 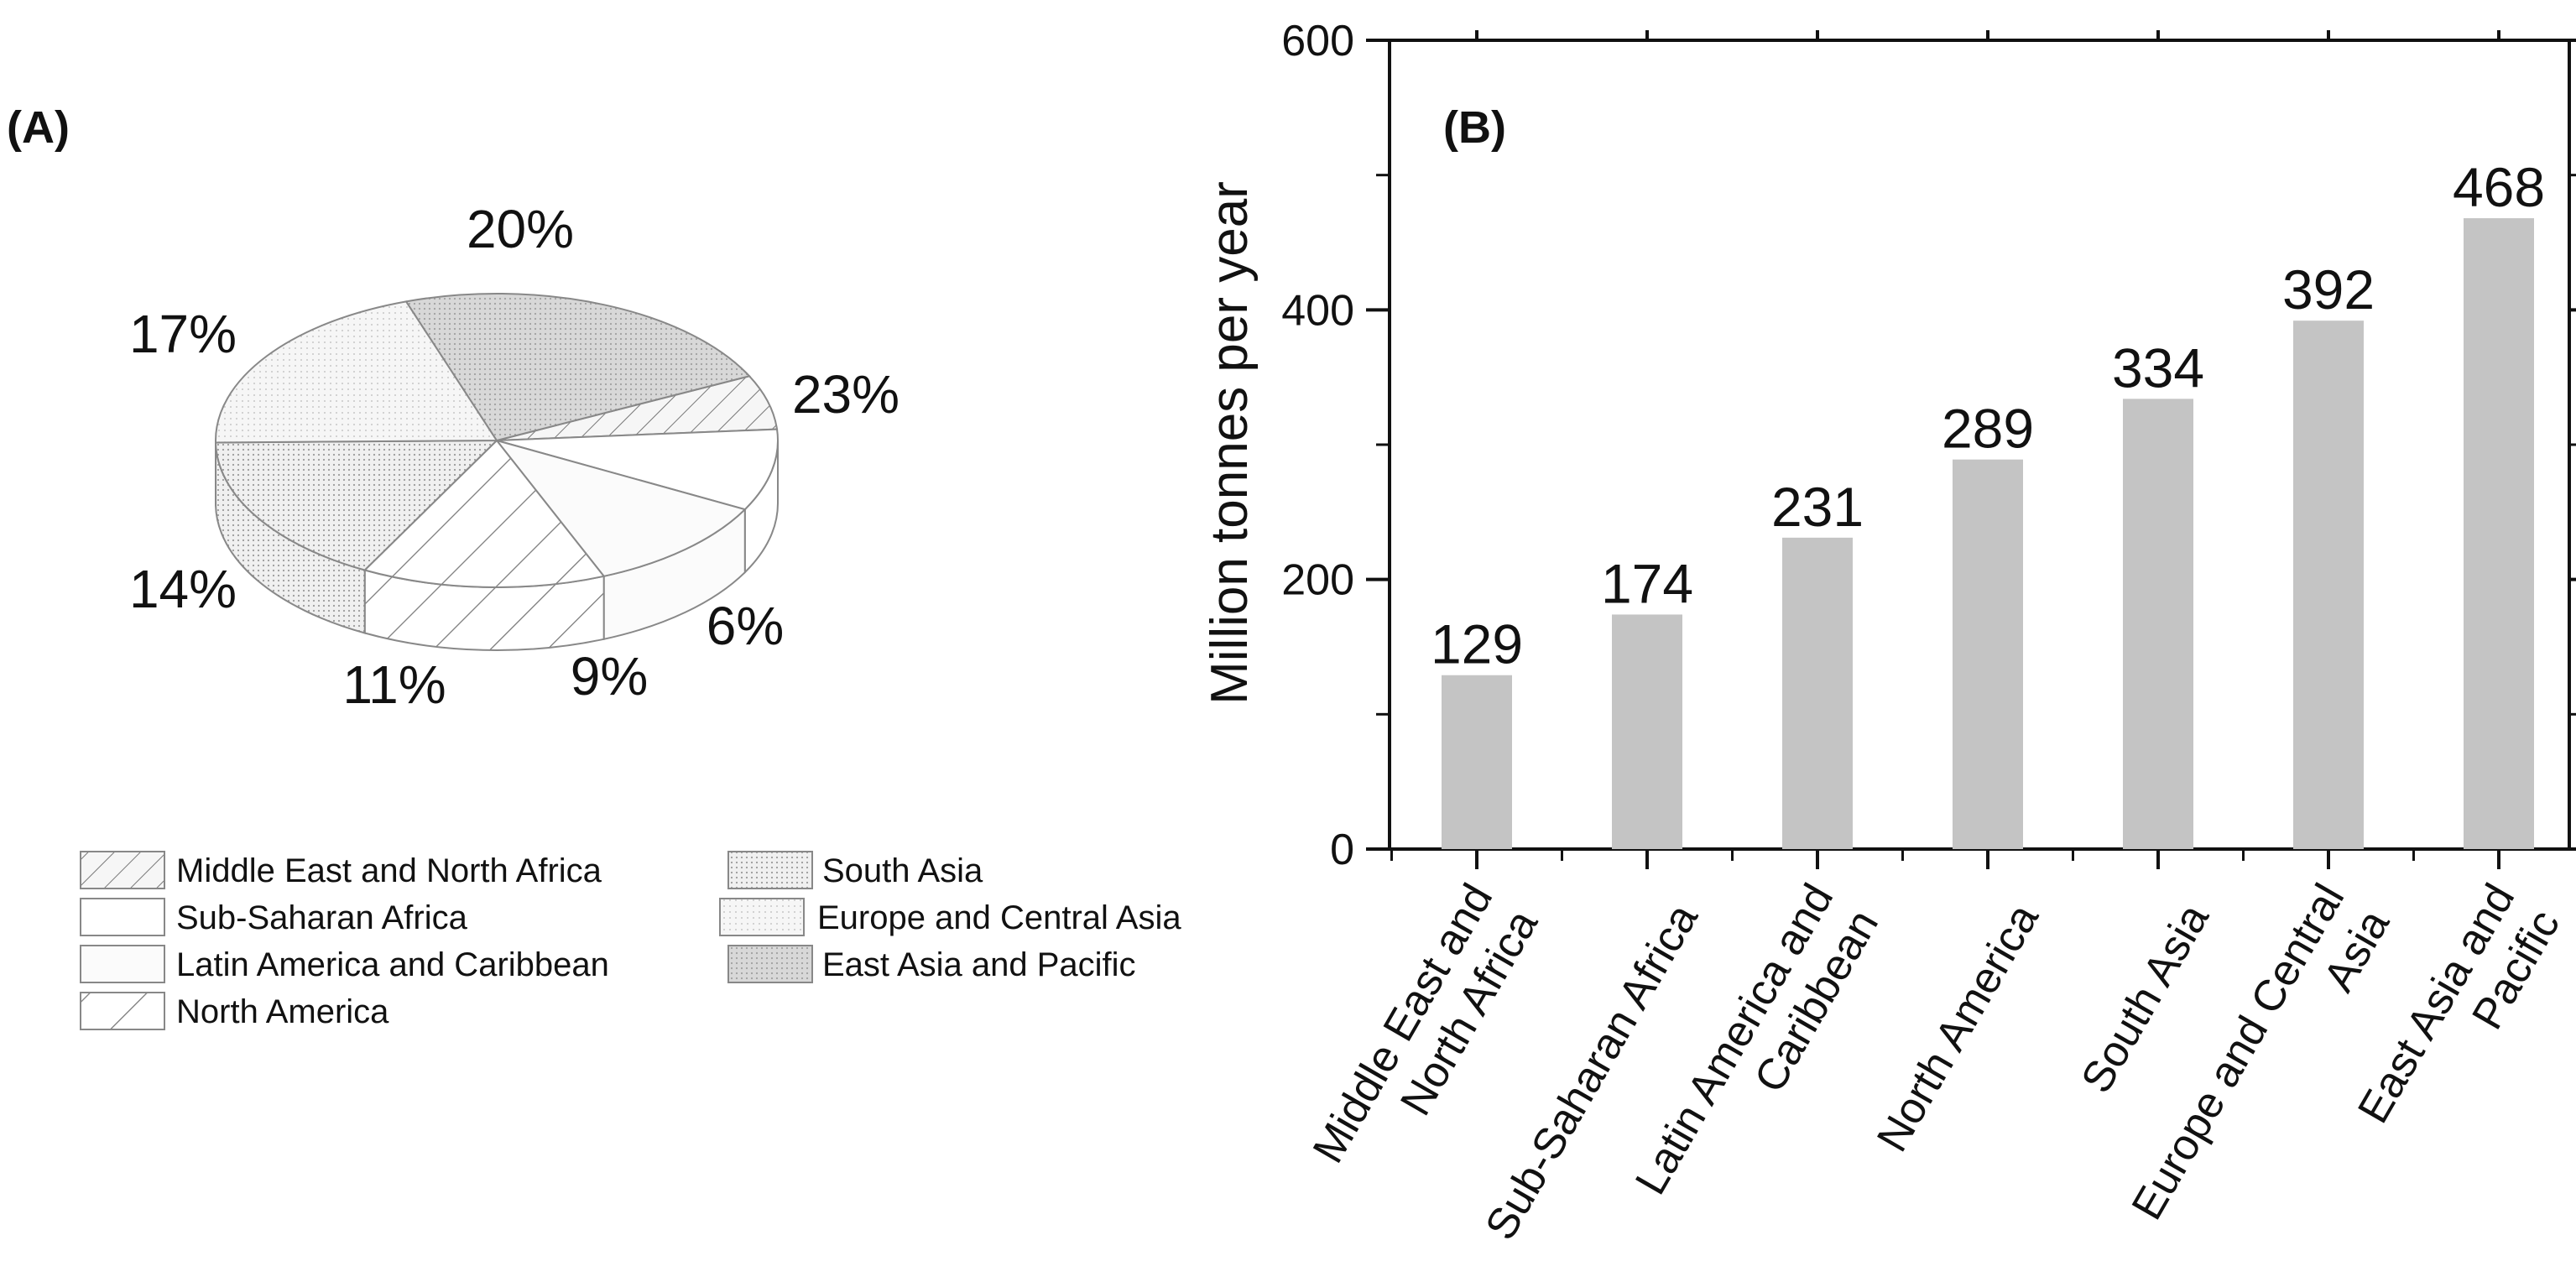 What do you see at coordinates (1342, 850) in the screenshot?
I see `y-tick-label: 0` at bounding box center [1342, 850].